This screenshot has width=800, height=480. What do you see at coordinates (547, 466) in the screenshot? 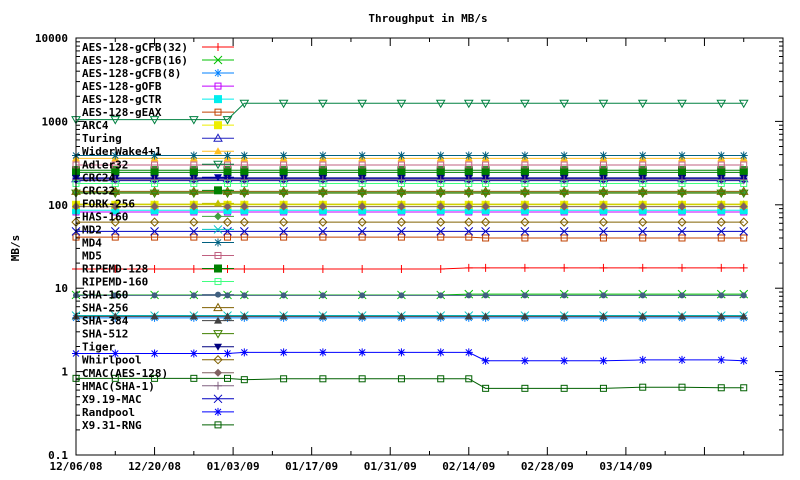
I see `x-tick-label: 02/28/09` at bounding box center [547, 466].